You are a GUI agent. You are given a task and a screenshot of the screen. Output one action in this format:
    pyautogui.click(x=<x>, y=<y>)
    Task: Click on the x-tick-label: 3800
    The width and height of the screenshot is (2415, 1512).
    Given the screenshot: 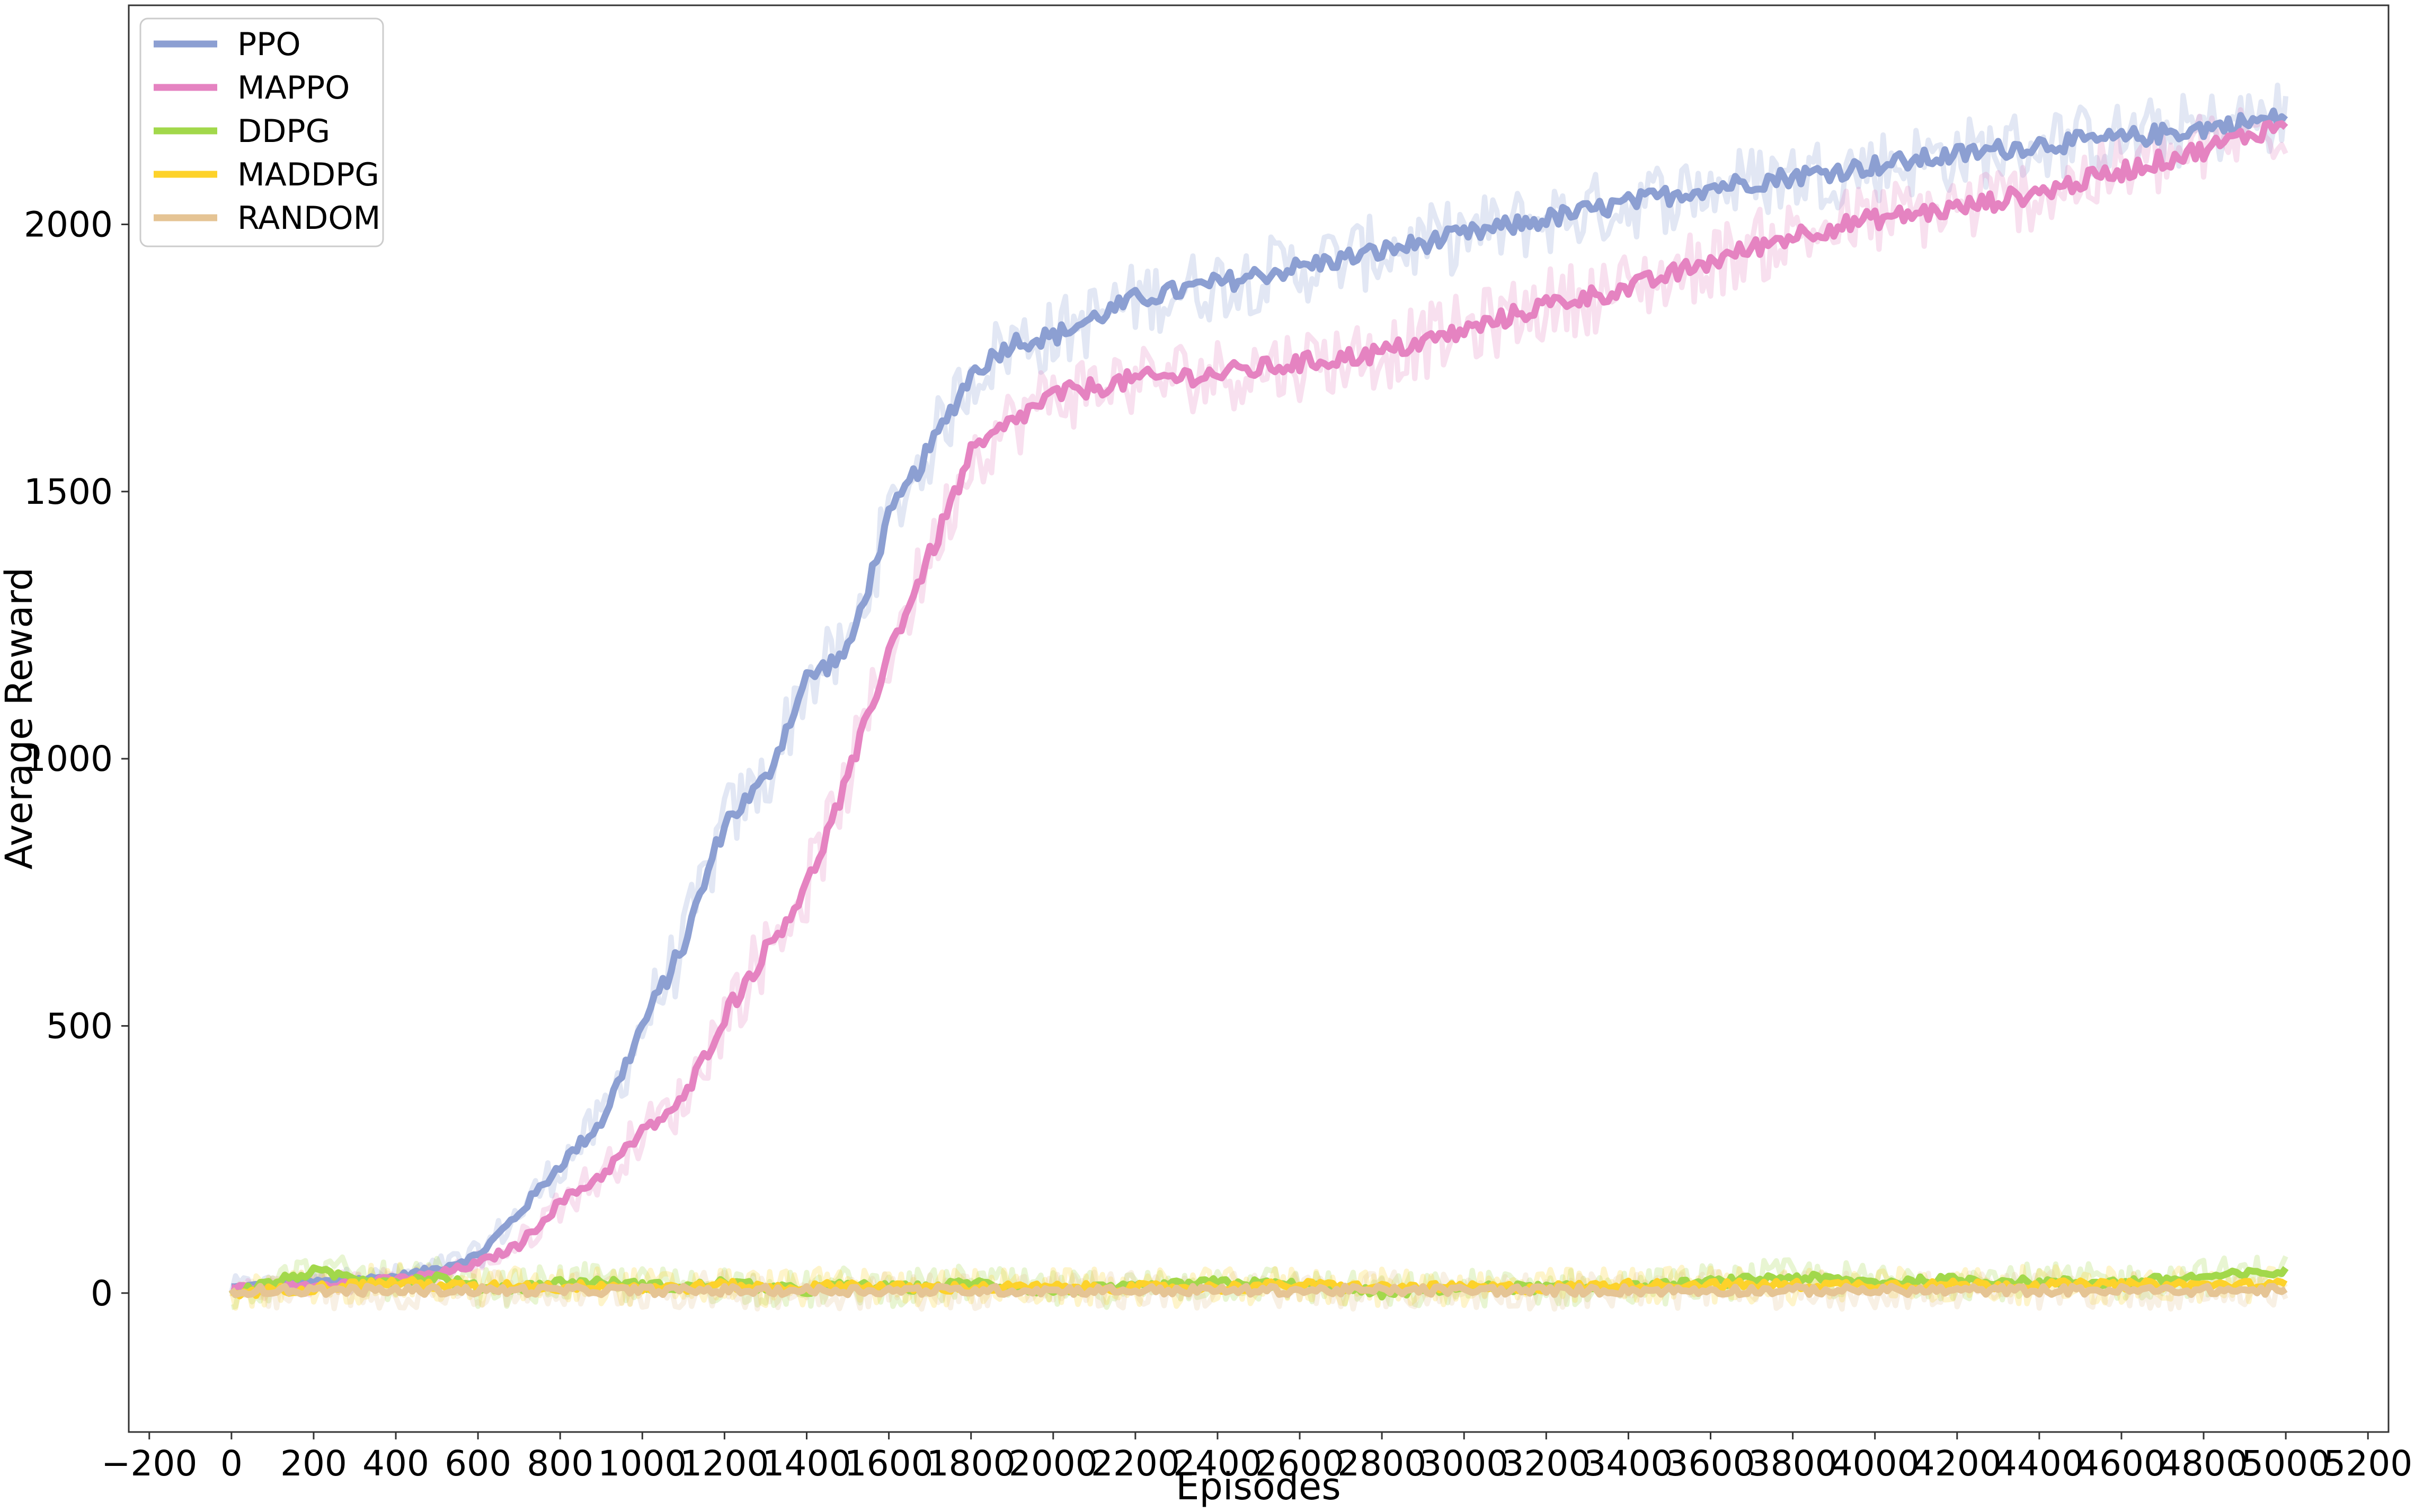 What is the action you would take?
    pyautogui.click(x=1792, y=1463)
    